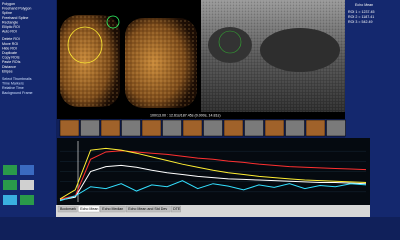 The width and height of the screenshot is (400, 240). Describe the element at coordinates (16, 9) in the screenshot. I see `menu-item: Freehand Polygon` at that location.